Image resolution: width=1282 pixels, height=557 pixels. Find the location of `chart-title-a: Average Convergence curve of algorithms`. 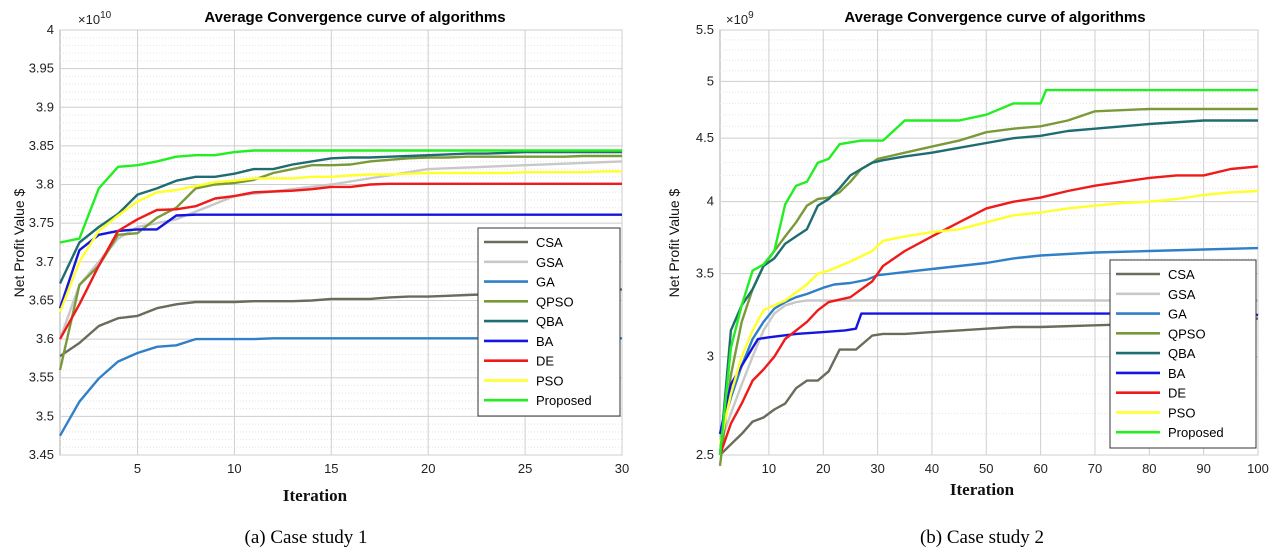

chart-title-a: Average Convergence curve of algorithms is located at coordinates (354, 17).